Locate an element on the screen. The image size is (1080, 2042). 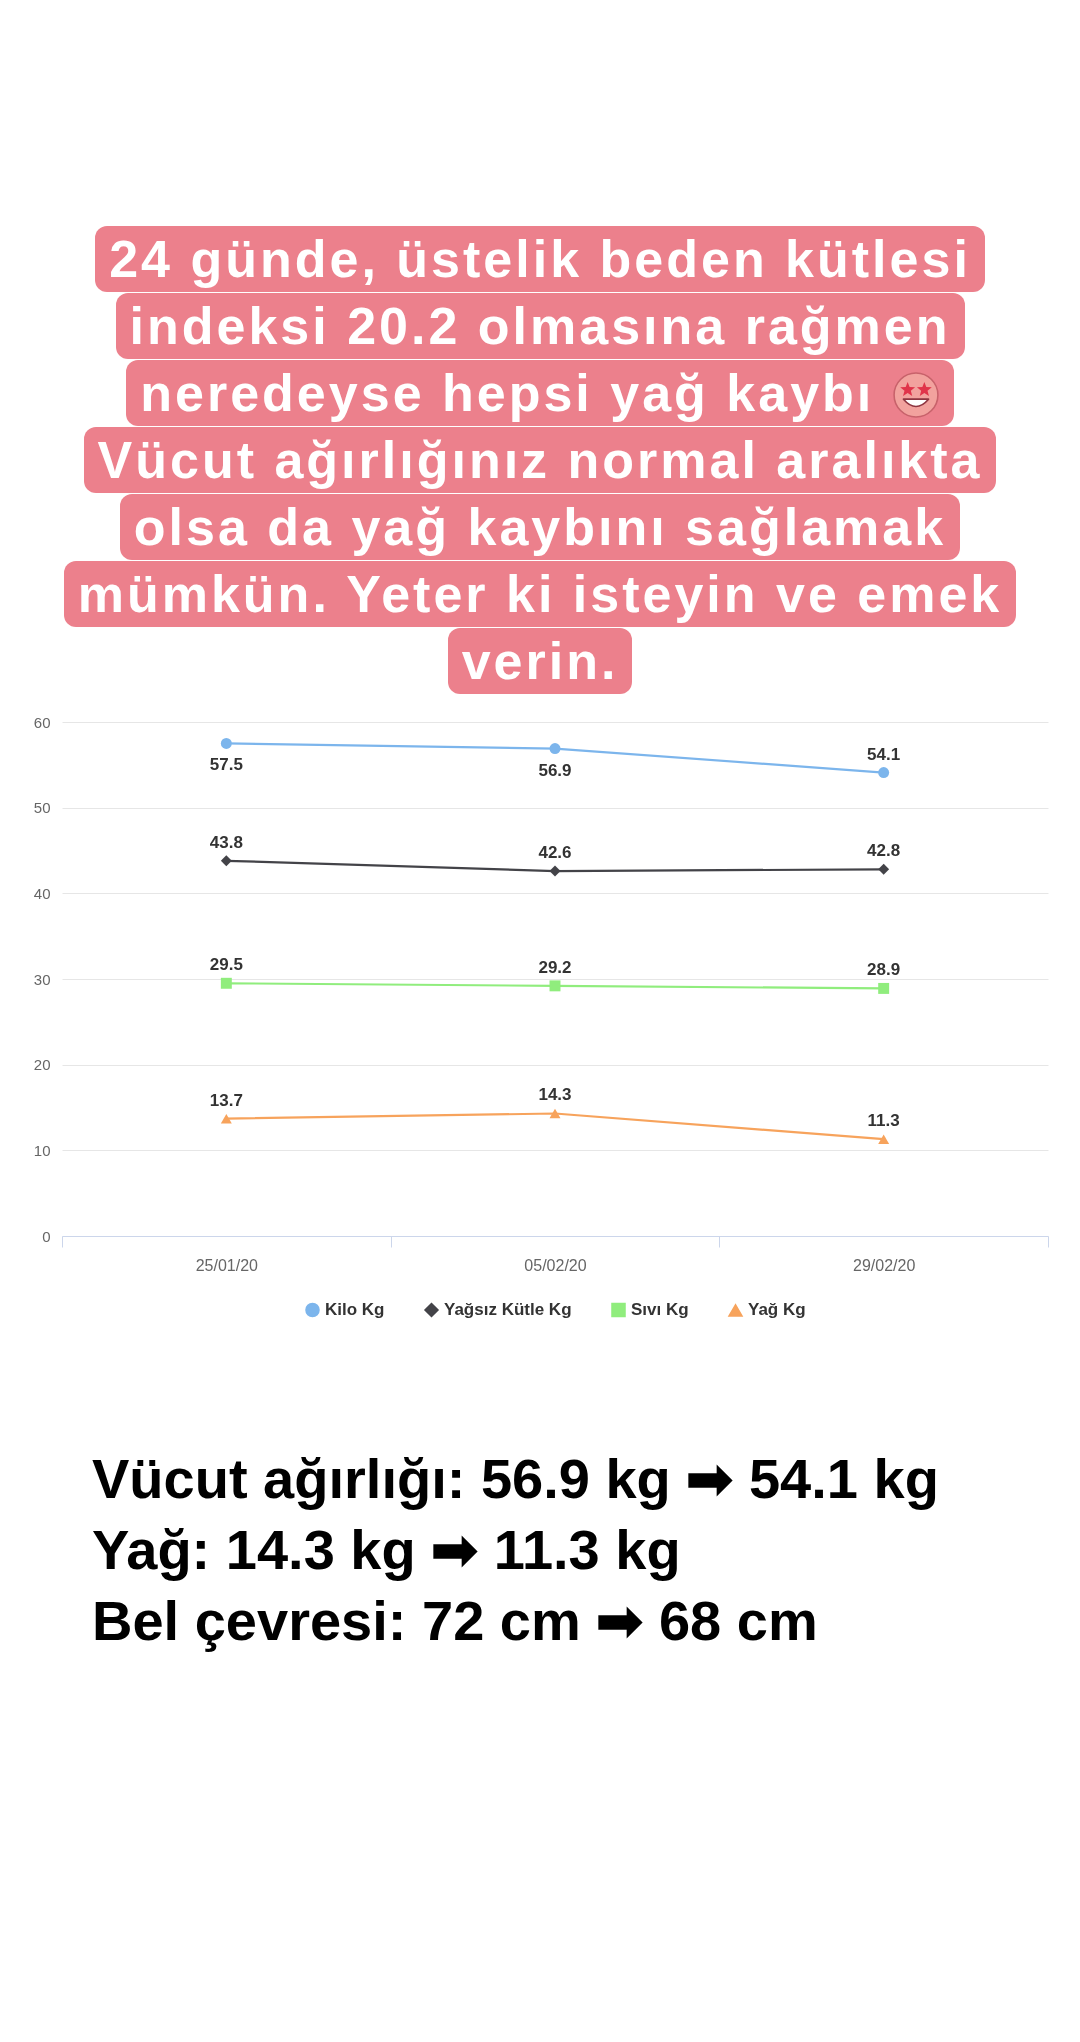
x-tick-label: 25/01/20 is located at coordinates (227, 1265).